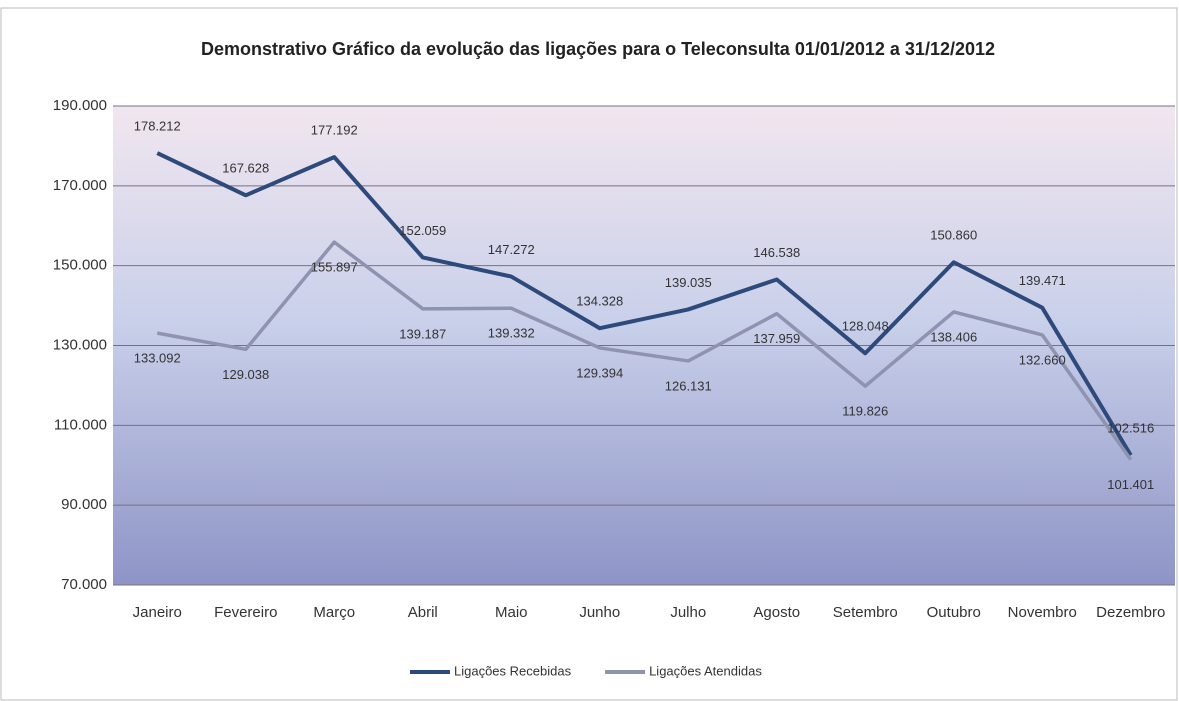 This screenshot has width=1179, height=701. I want to click on data-label: 155.897, so click(334, 267).